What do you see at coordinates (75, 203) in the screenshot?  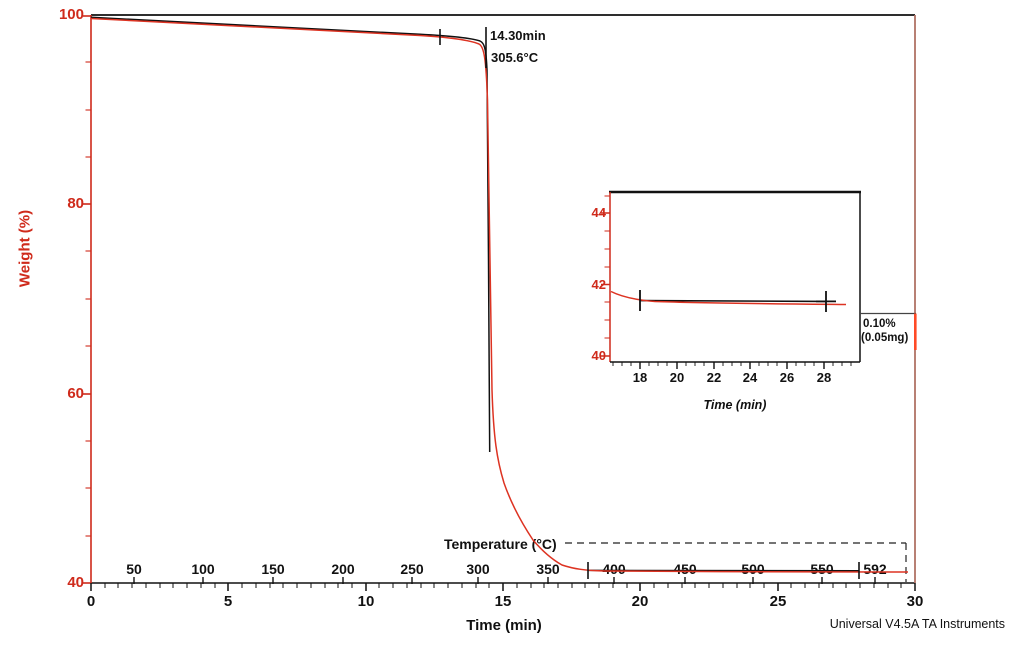 I see `y-tick-80: 80` at bounding box center [75, 203].